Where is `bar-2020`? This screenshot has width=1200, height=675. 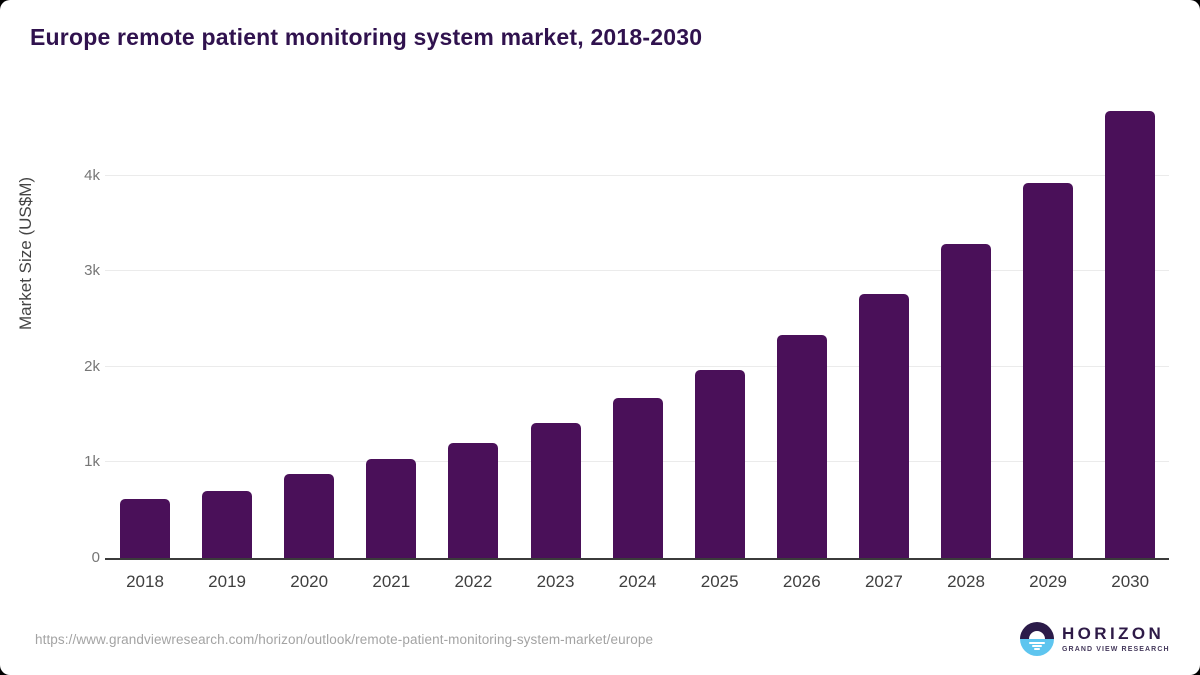
bar-2020 is located at coordinates (309, 516).